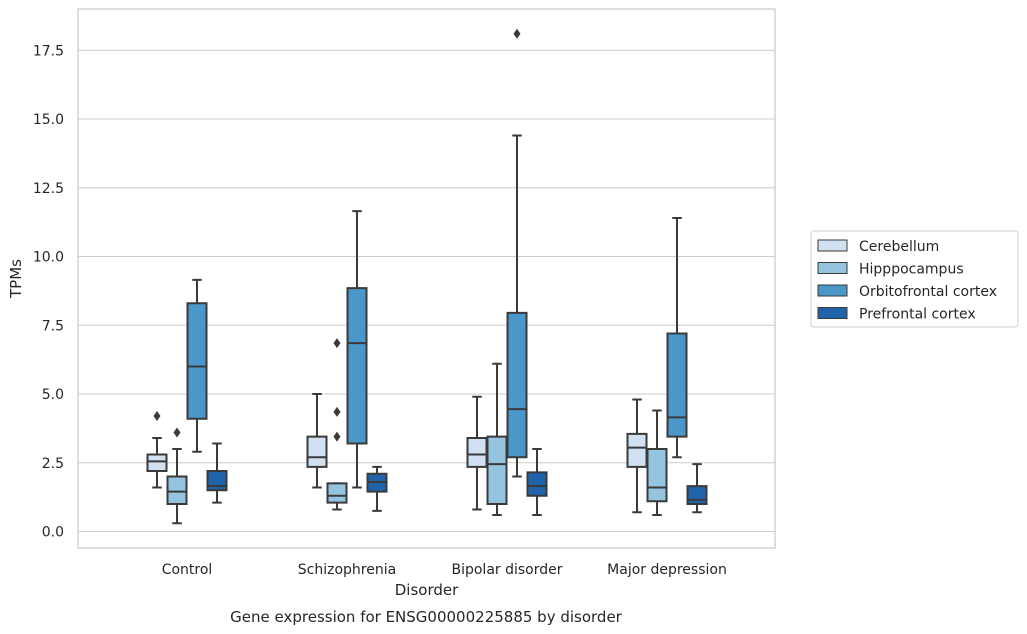 Image resolution: width=1027 pixels, height=634 pixels. Describe the element at coordinates (928, 292) in the screenshot. I see `legend-label: Orbitofrontal cortex` at that location.